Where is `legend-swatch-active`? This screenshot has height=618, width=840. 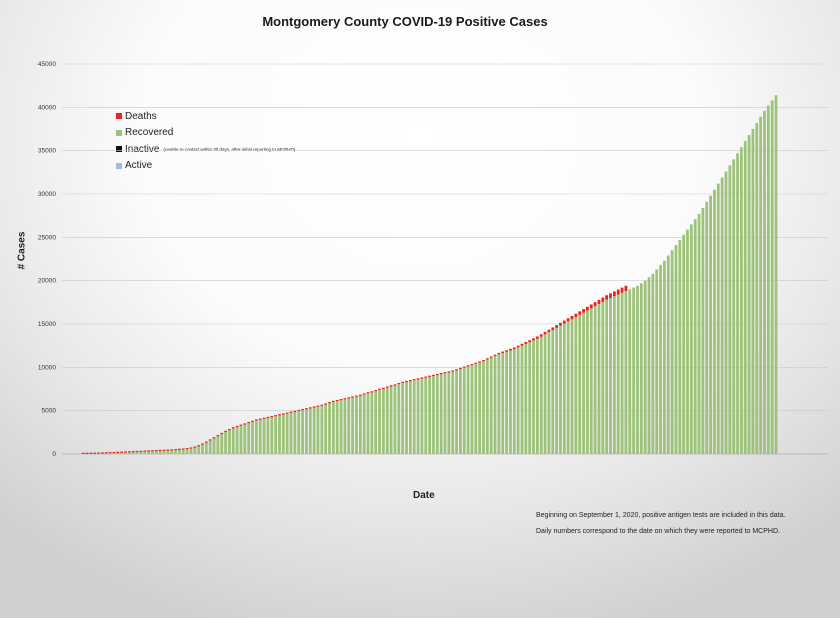
legend-swatch-active is located at coordinates (119, 165).